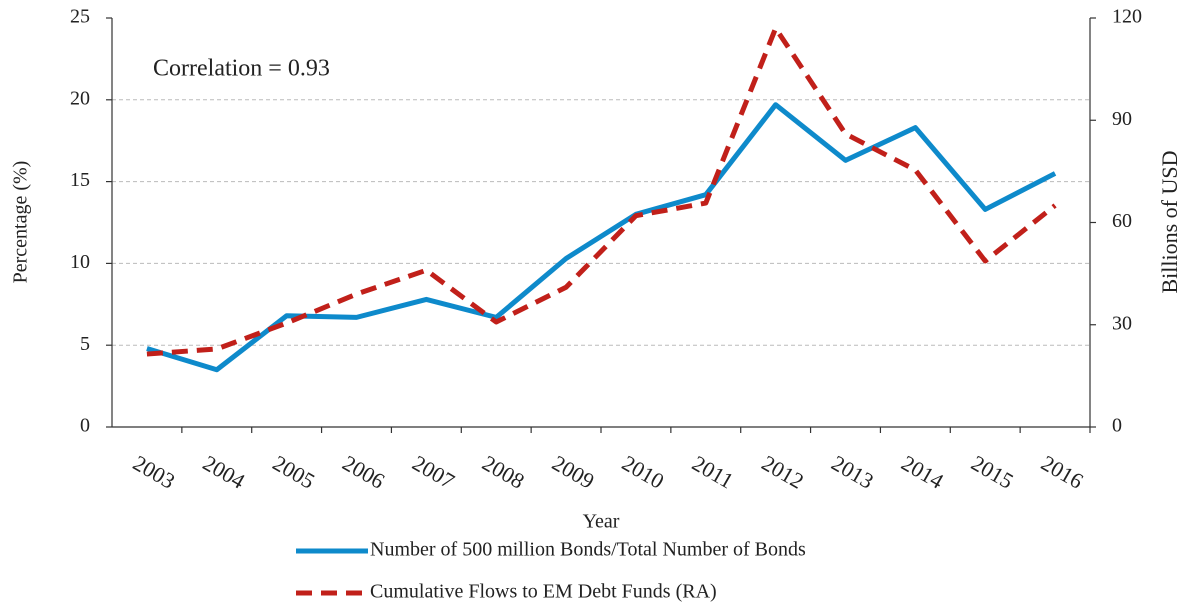 The height and width of the screenshot is (607, 1193). Describe the element at coordinates (1122, 221) in the screenshot. I see `y2-tick-label: 60` at that location.